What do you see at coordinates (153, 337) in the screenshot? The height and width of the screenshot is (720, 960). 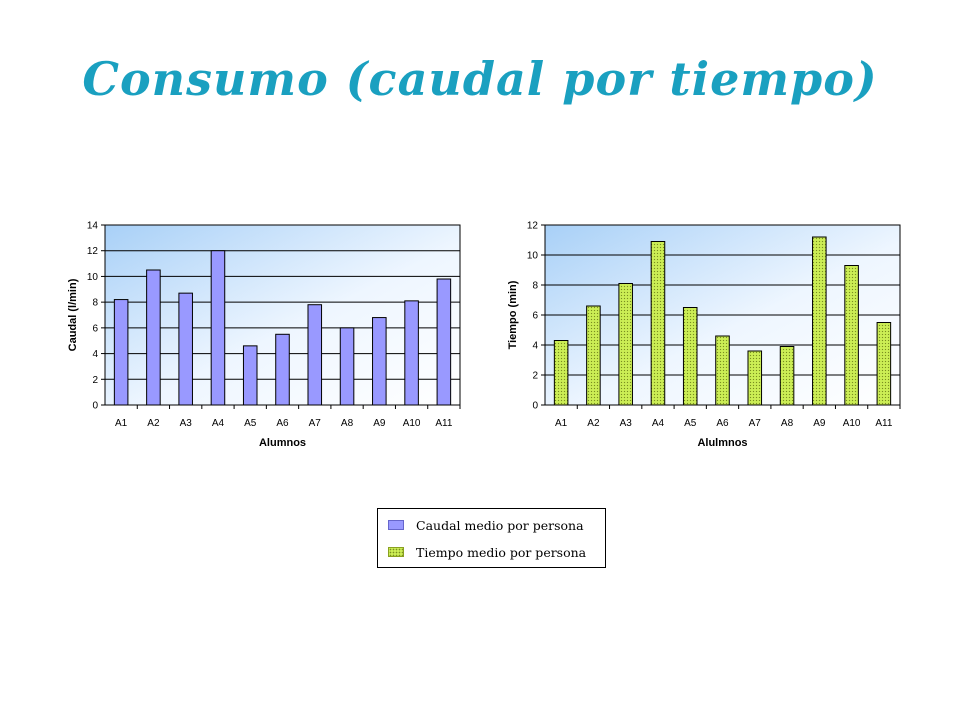 I see `caudal-bar-a2` at bounding box center [153, 337].